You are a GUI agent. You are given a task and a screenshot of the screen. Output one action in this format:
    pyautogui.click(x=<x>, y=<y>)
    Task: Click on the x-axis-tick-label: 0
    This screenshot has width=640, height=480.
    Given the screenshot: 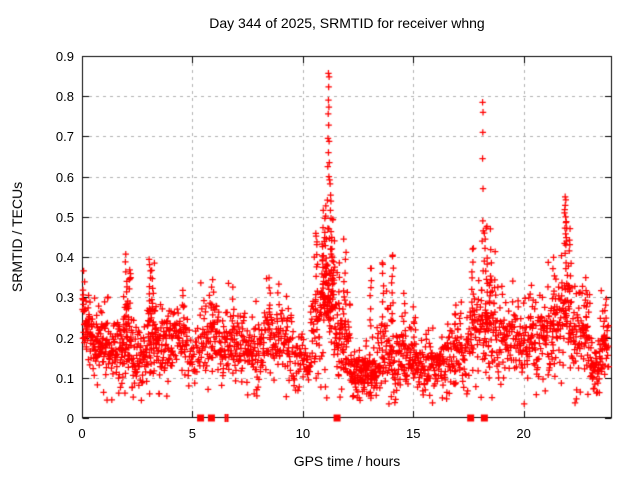 What is the action you would take?
    pyautogui.click(x=82, y=433)
    